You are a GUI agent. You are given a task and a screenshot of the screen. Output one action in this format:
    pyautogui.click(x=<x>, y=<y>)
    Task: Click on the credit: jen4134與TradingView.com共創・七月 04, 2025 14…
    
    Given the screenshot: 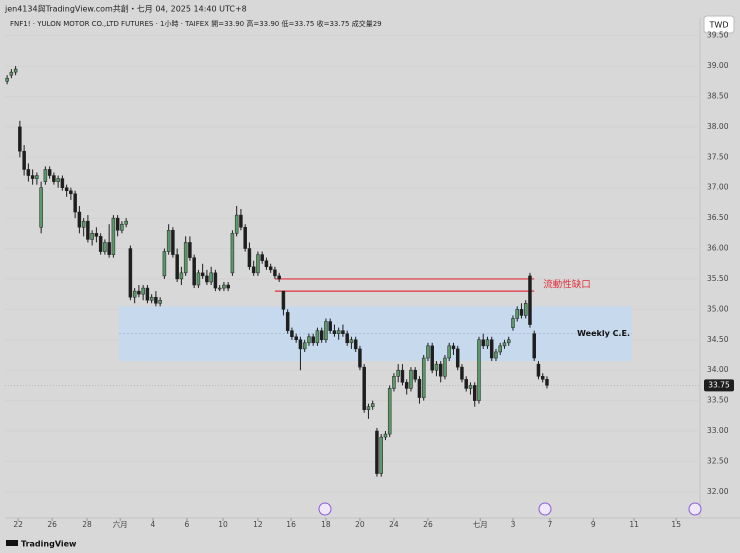 What is the action you would take?
    pyautogui.click(x=125, y=9)
    